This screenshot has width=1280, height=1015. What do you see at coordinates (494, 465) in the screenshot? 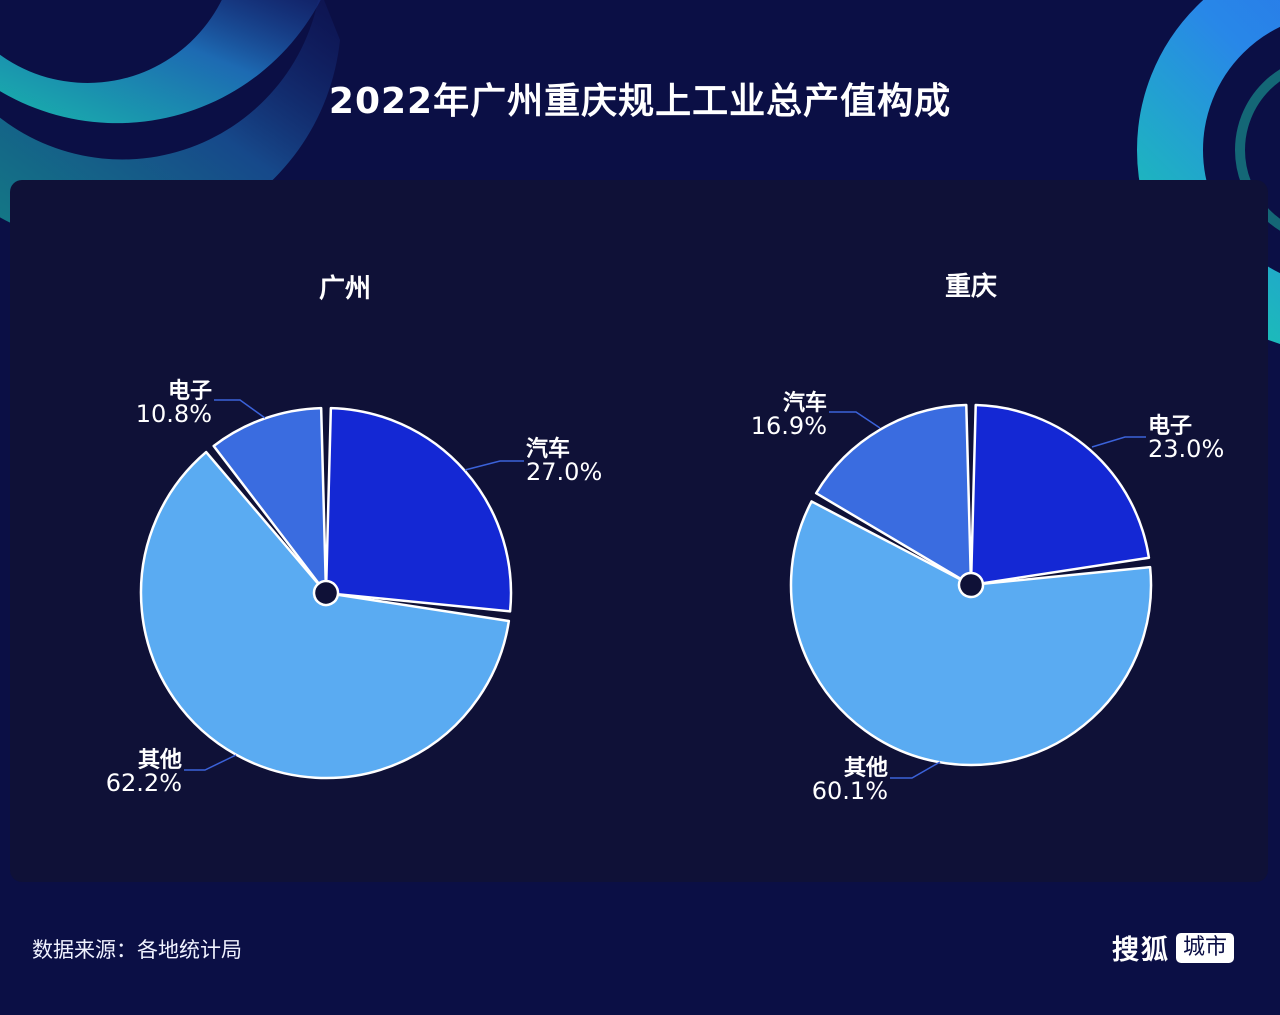
I see `leader-line-0-汽车` at bounding box center [494, 465].